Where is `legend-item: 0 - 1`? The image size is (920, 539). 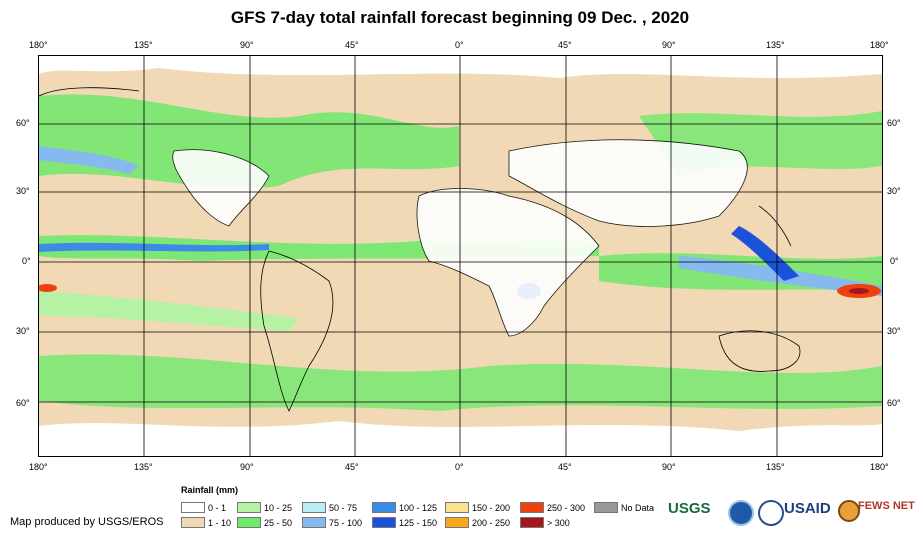 legend-item: 0 - 1 is located at coordinates (203, 507).